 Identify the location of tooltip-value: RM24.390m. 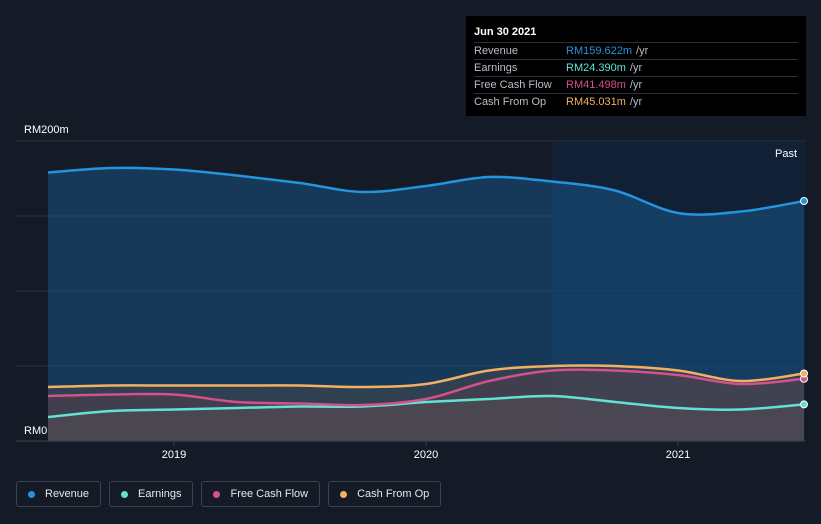
(596, 68).